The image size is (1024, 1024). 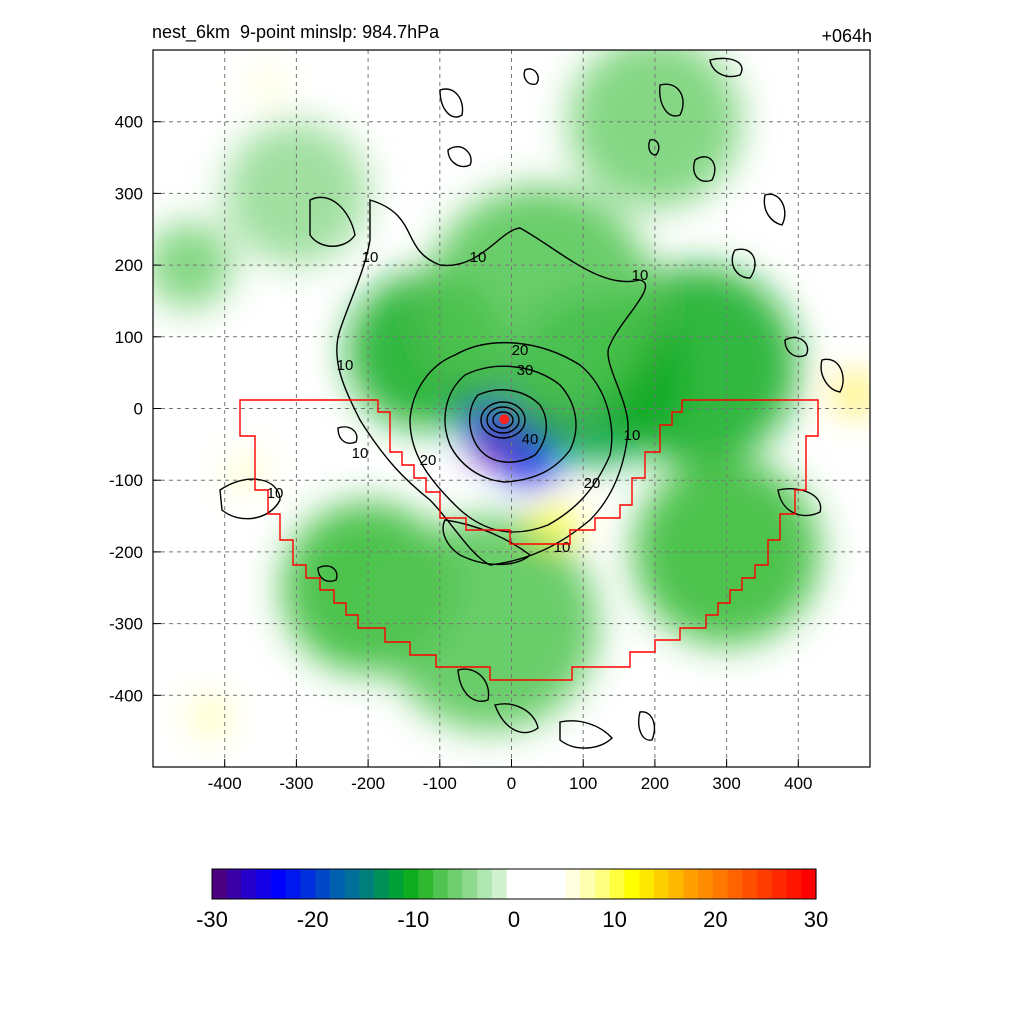 What do you see at coordinates (514, 884) in the screenshot?
I see `colorbar` at bounding box center [514, 884].